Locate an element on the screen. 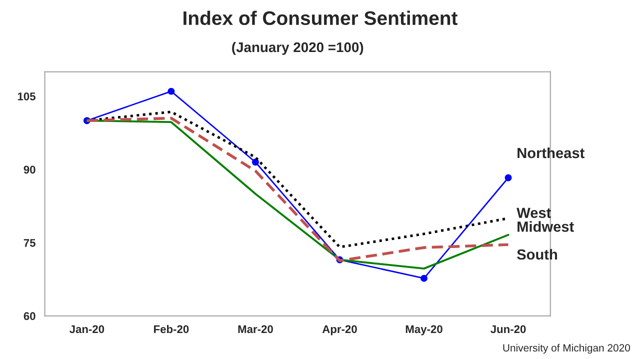 Image resolution: width=640 pixels, height=359 pixels. y-tick-label: 90 is located at coordinates (30, 170).